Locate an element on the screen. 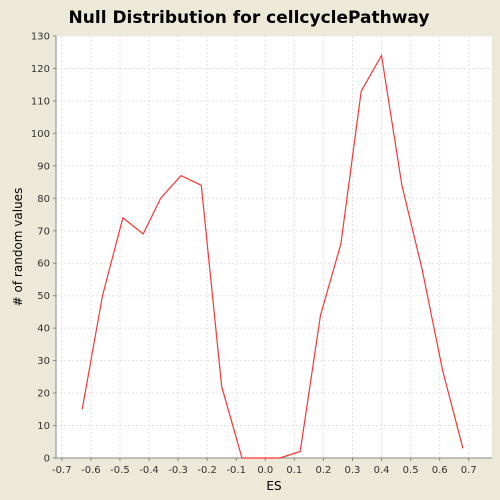 The height and width of the screenshot is (500, 500). y-tick-label: 20 is located at coordinates (43, 394).